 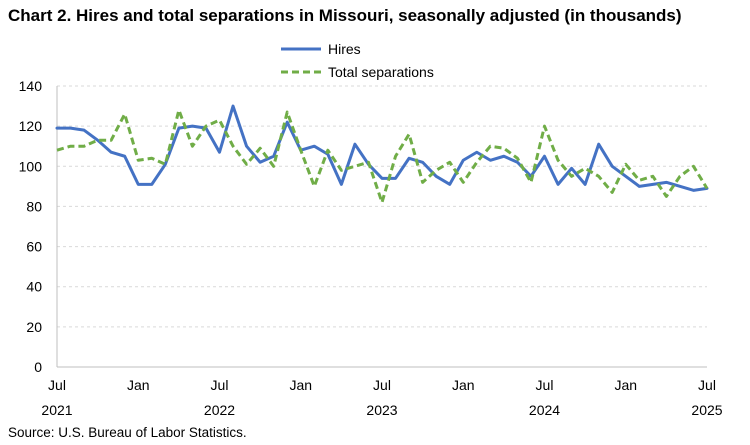 I want to click on legend-label: Total separations, so click(x=381, y=72).